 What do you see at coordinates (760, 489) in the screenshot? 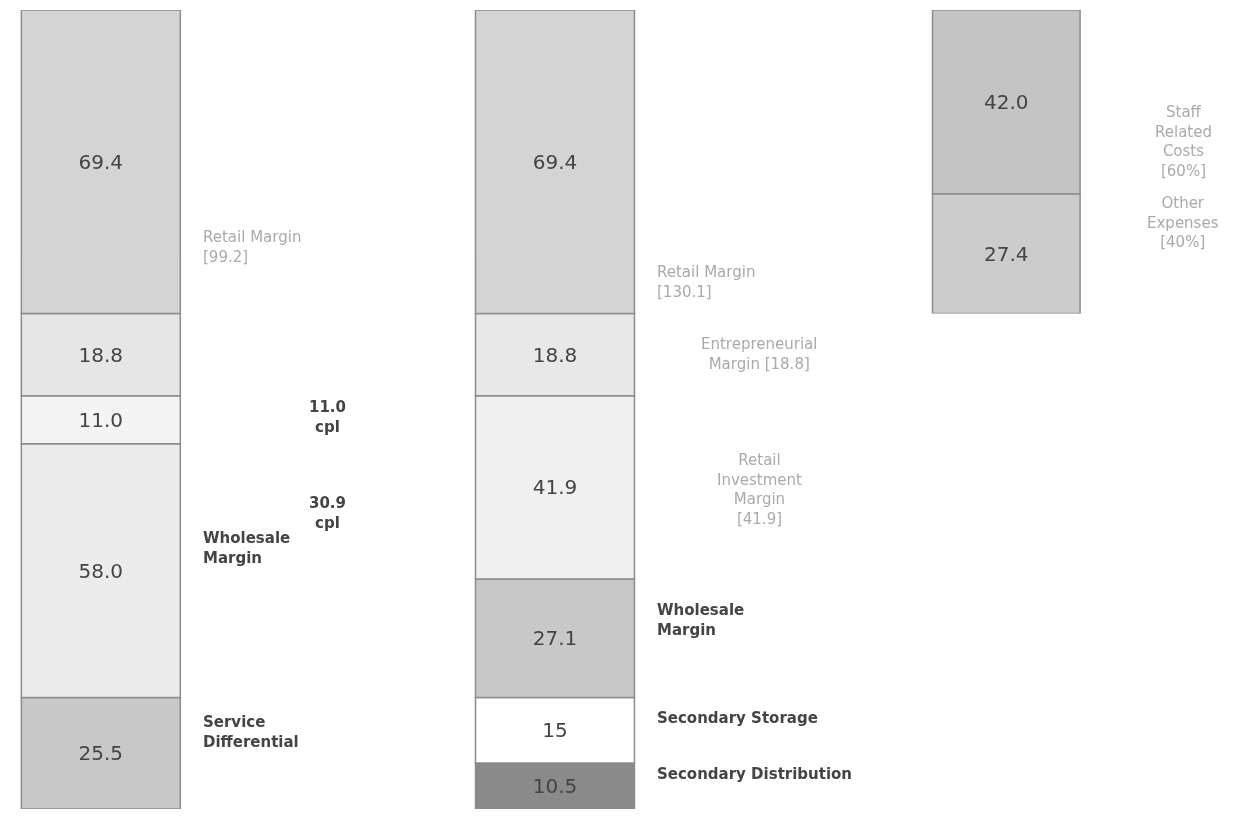
I see `annotation: Retail Investment Margin [41.9]` at bounding box center [760, 489].